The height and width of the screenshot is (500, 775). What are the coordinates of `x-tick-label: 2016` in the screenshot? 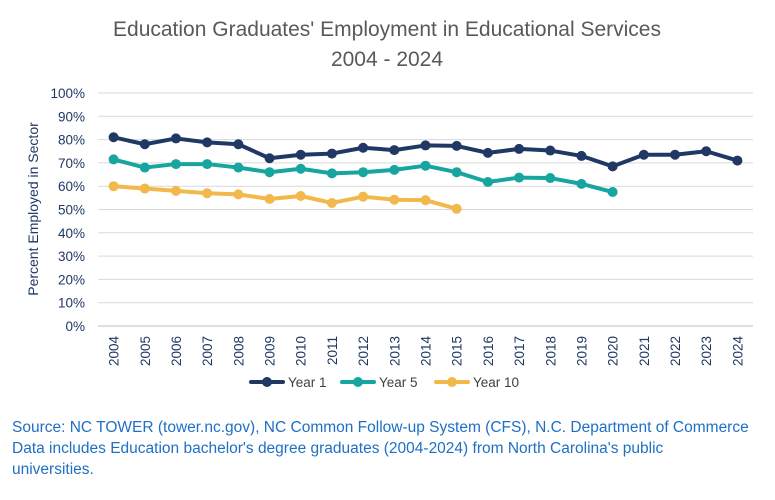 It's located at (488, 351).